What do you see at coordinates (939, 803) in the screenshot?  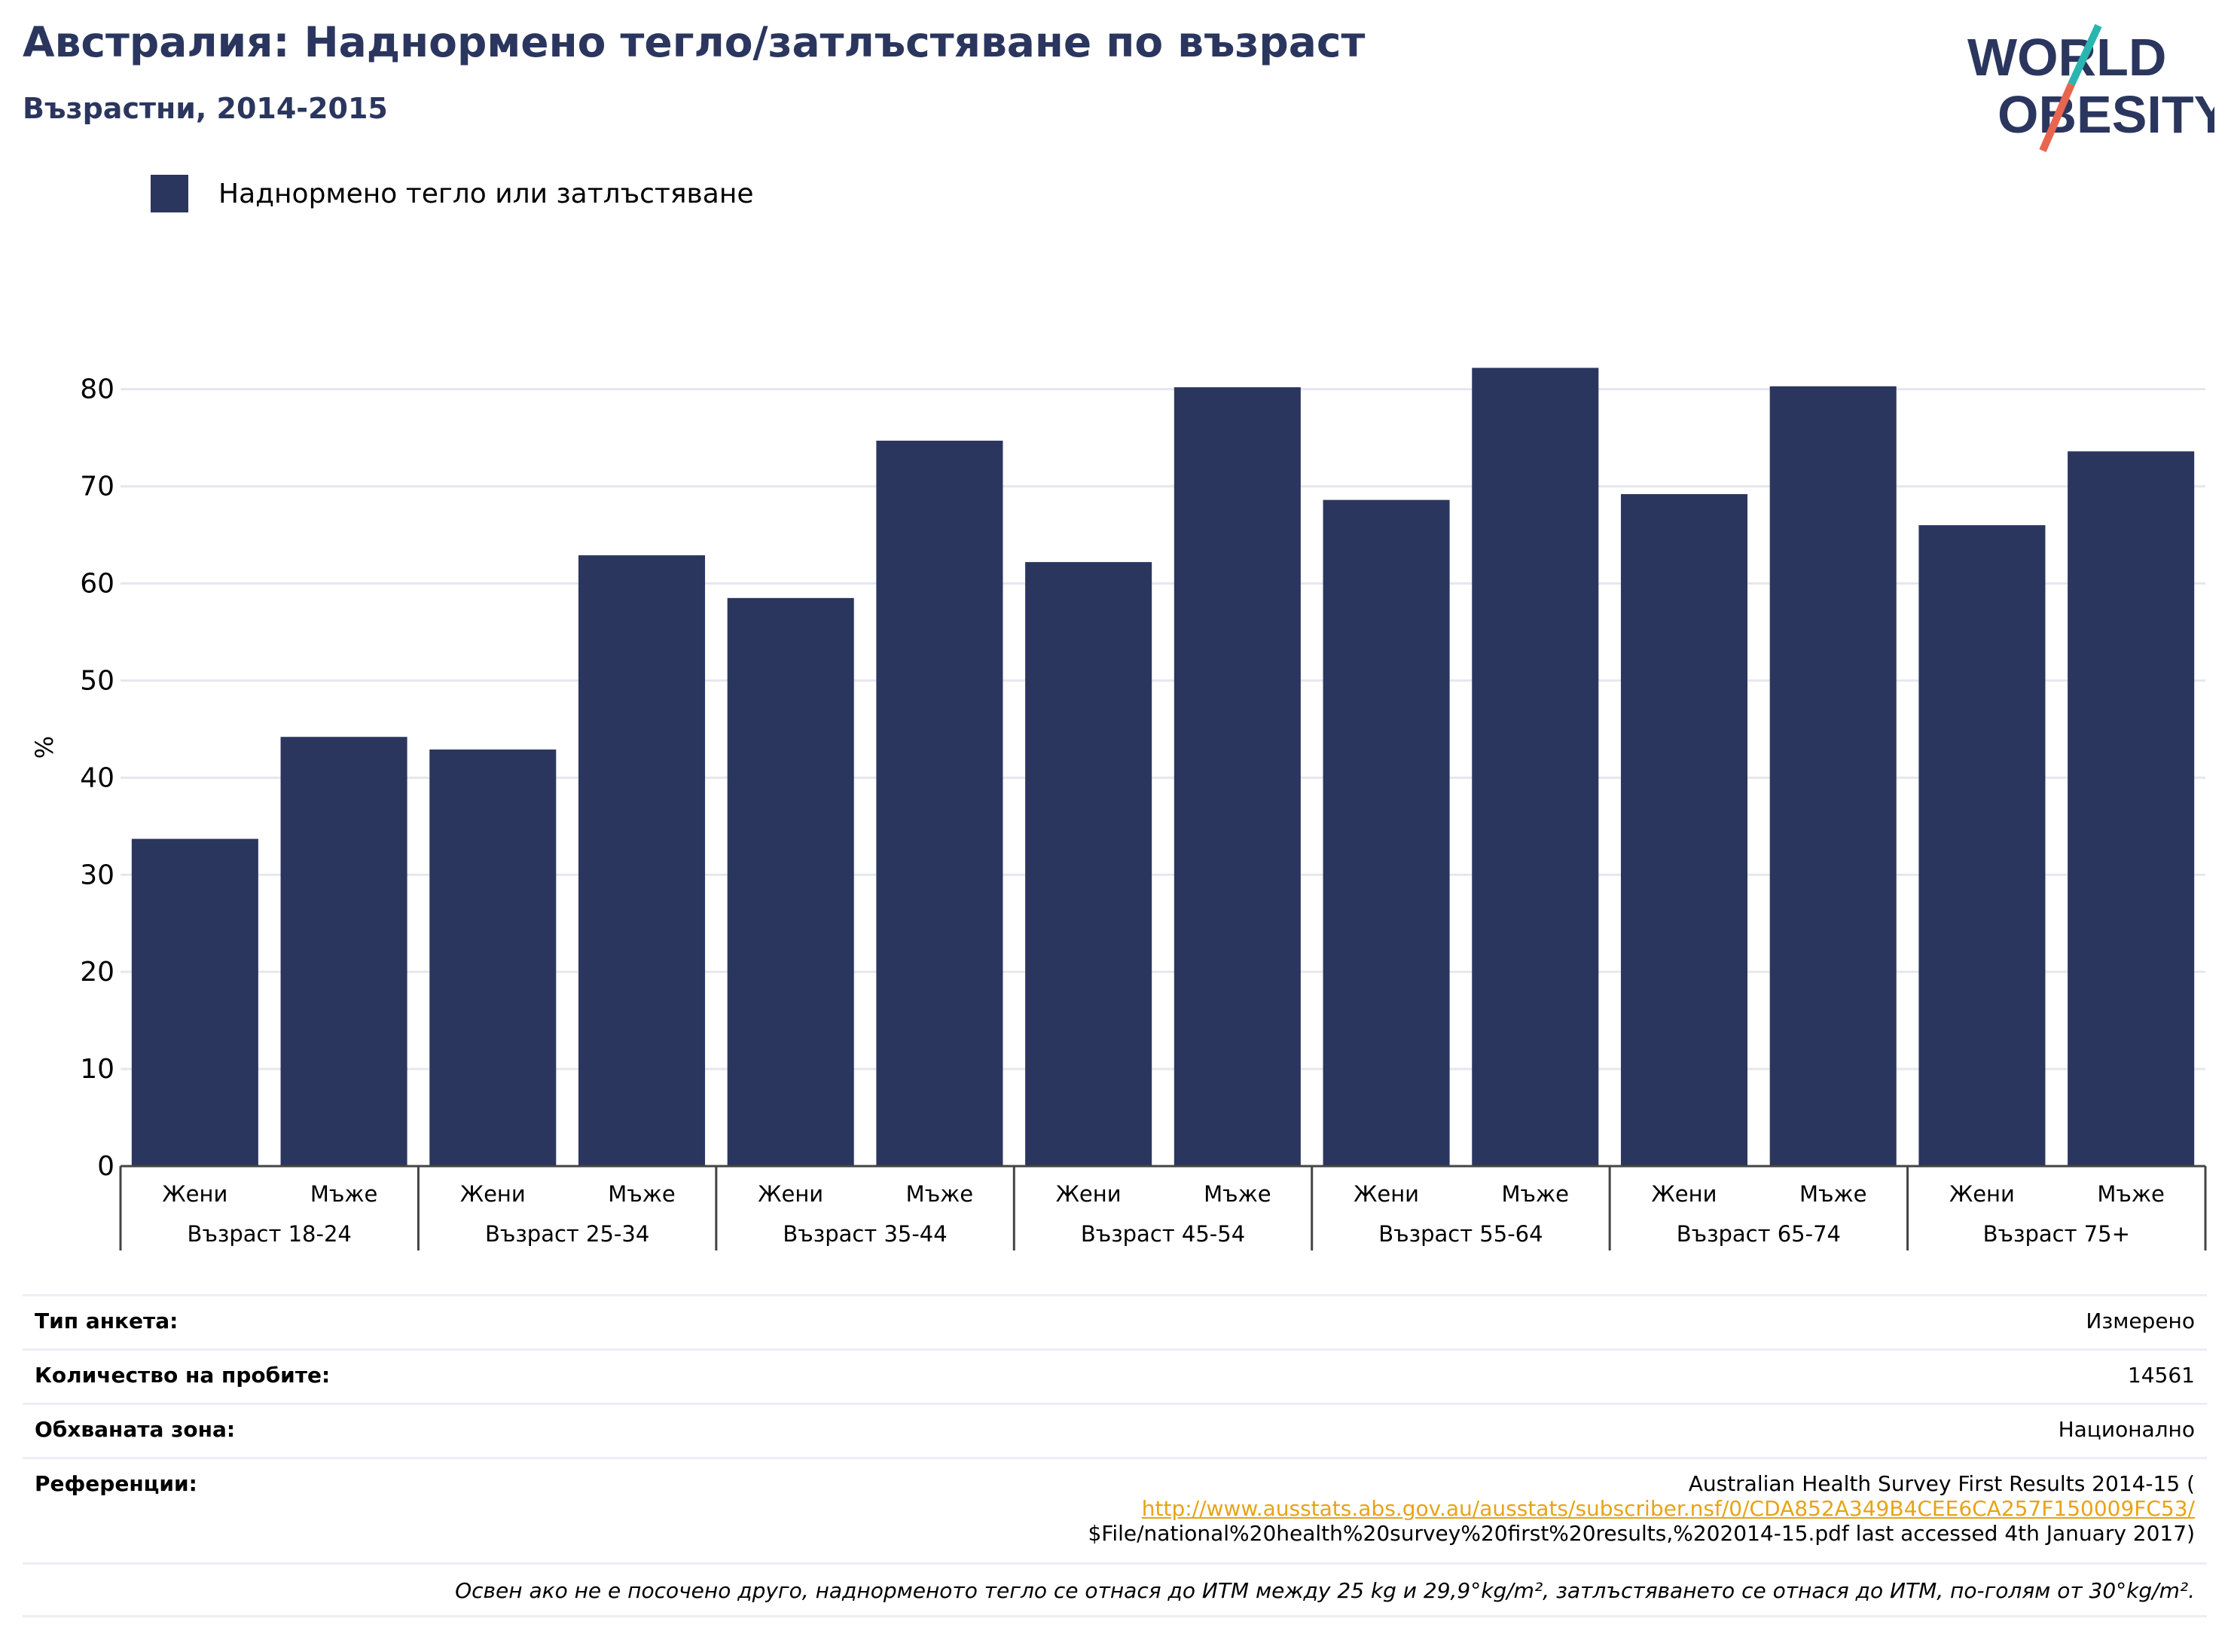 I see `bar-2-Мъже` at bounding box center [939, 803].